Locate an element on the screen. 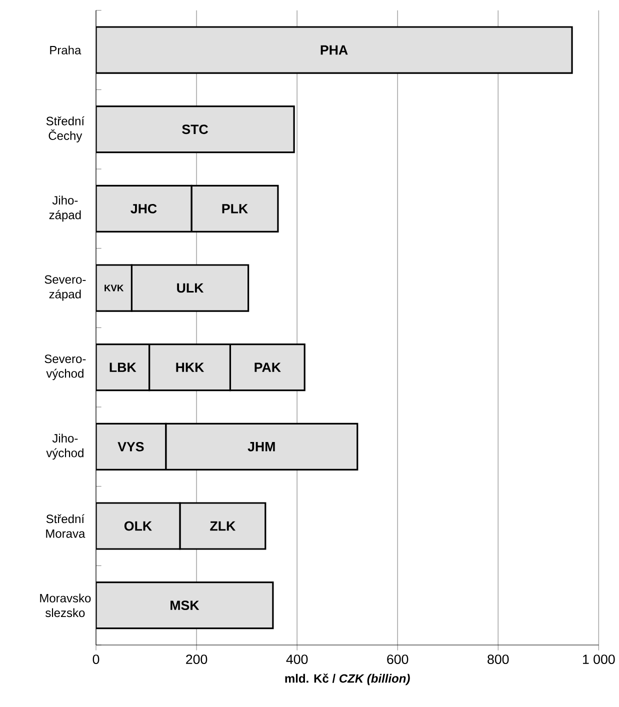  y-tick-label: Praha is located at coordinates (66, 50).